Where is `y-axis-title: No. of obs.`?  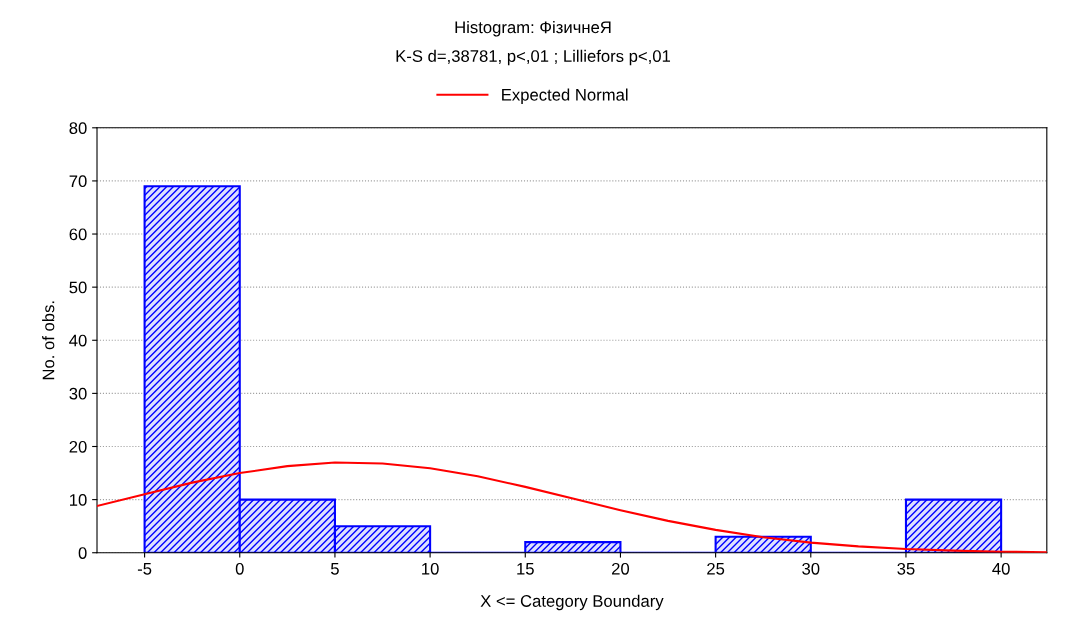 y-axis-title: No. of obs. is located at coordinates (48, 340).